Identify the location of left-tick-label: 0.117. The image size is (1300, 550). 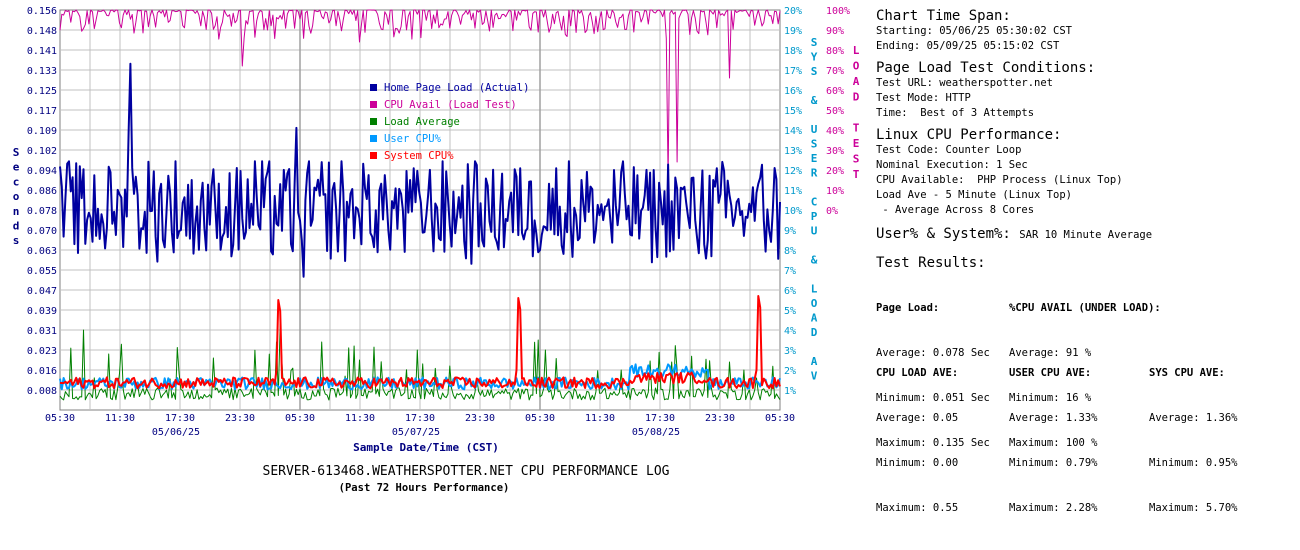
(42, 111).